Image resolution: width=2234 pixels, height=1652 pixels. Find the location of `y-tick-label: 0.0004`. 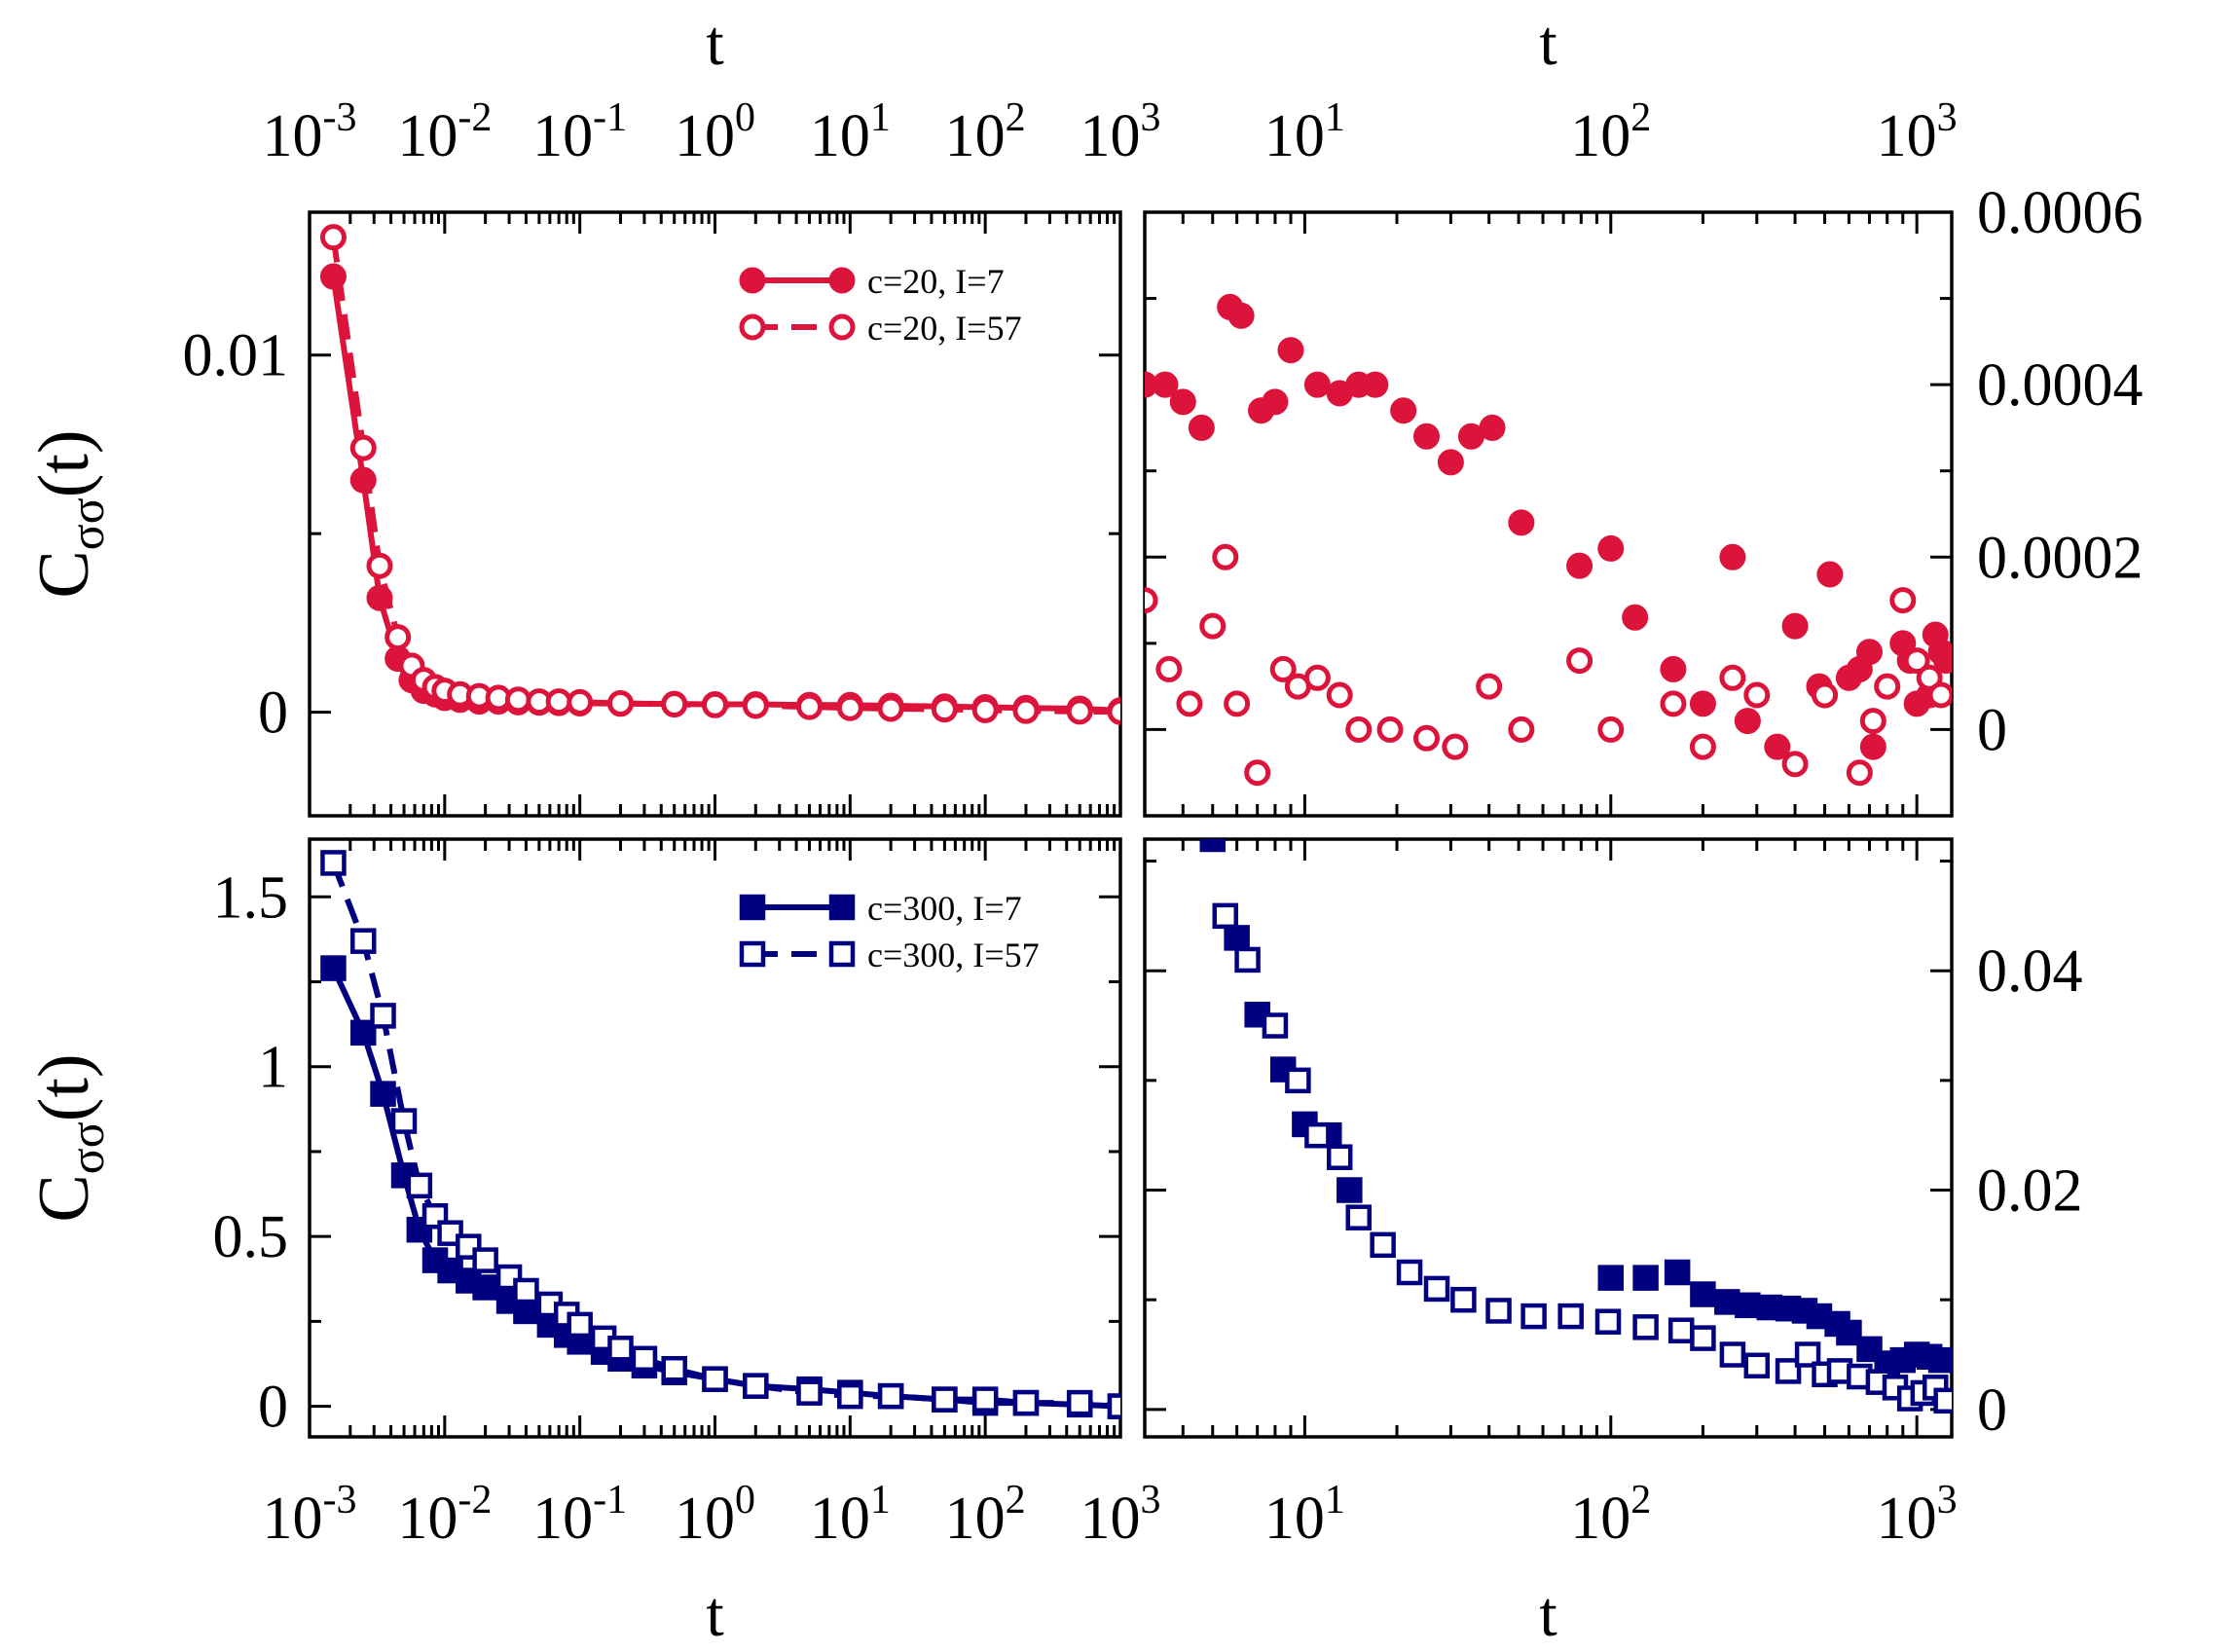

y-tick-label: 0.0004 is located at coordinates (2060, 385).